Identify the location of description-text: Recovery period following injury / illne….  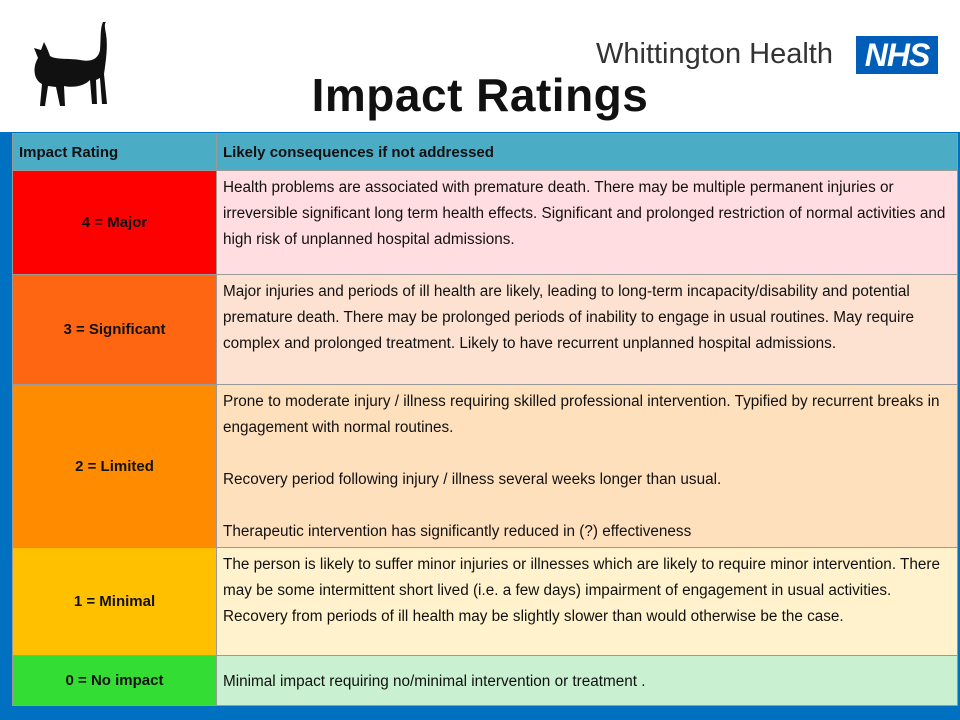
(472, 479).